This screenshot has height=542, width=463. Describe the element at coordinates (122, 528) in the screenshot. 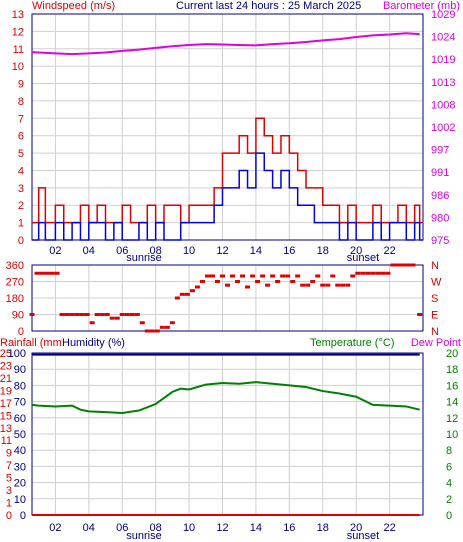

I see `x-tick-label: 06` at that location.